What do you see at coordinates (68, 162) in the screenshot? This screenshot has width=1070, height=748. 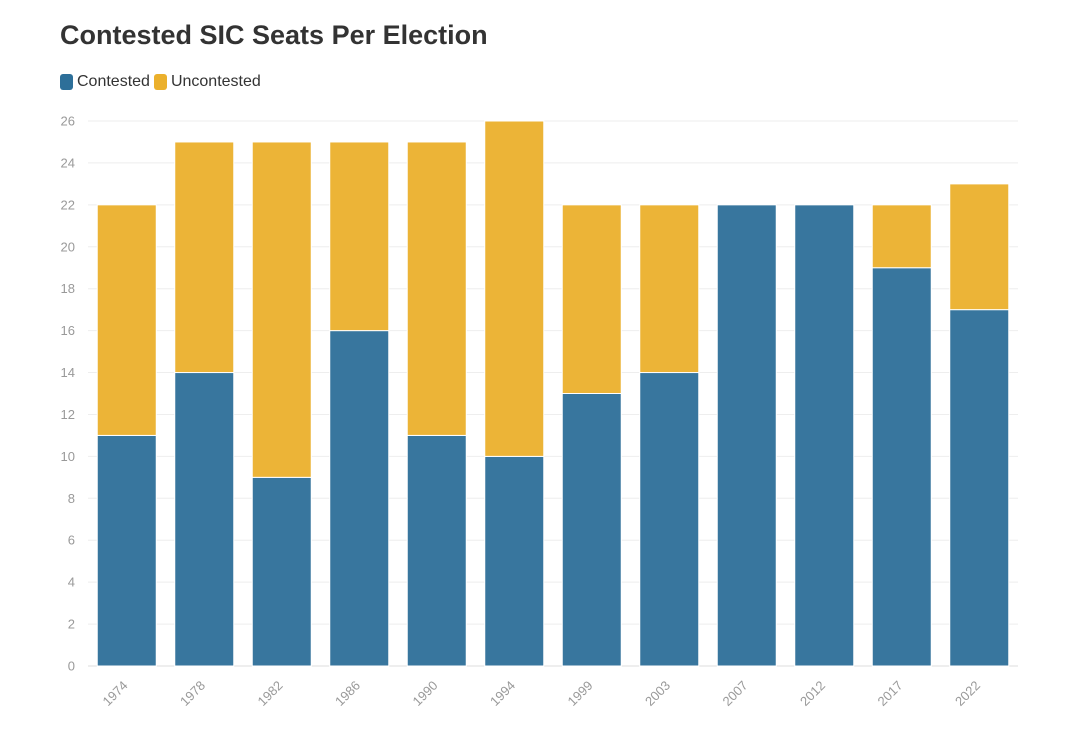 I see `y-tick-label: 24` at bounding box center [68, 162].